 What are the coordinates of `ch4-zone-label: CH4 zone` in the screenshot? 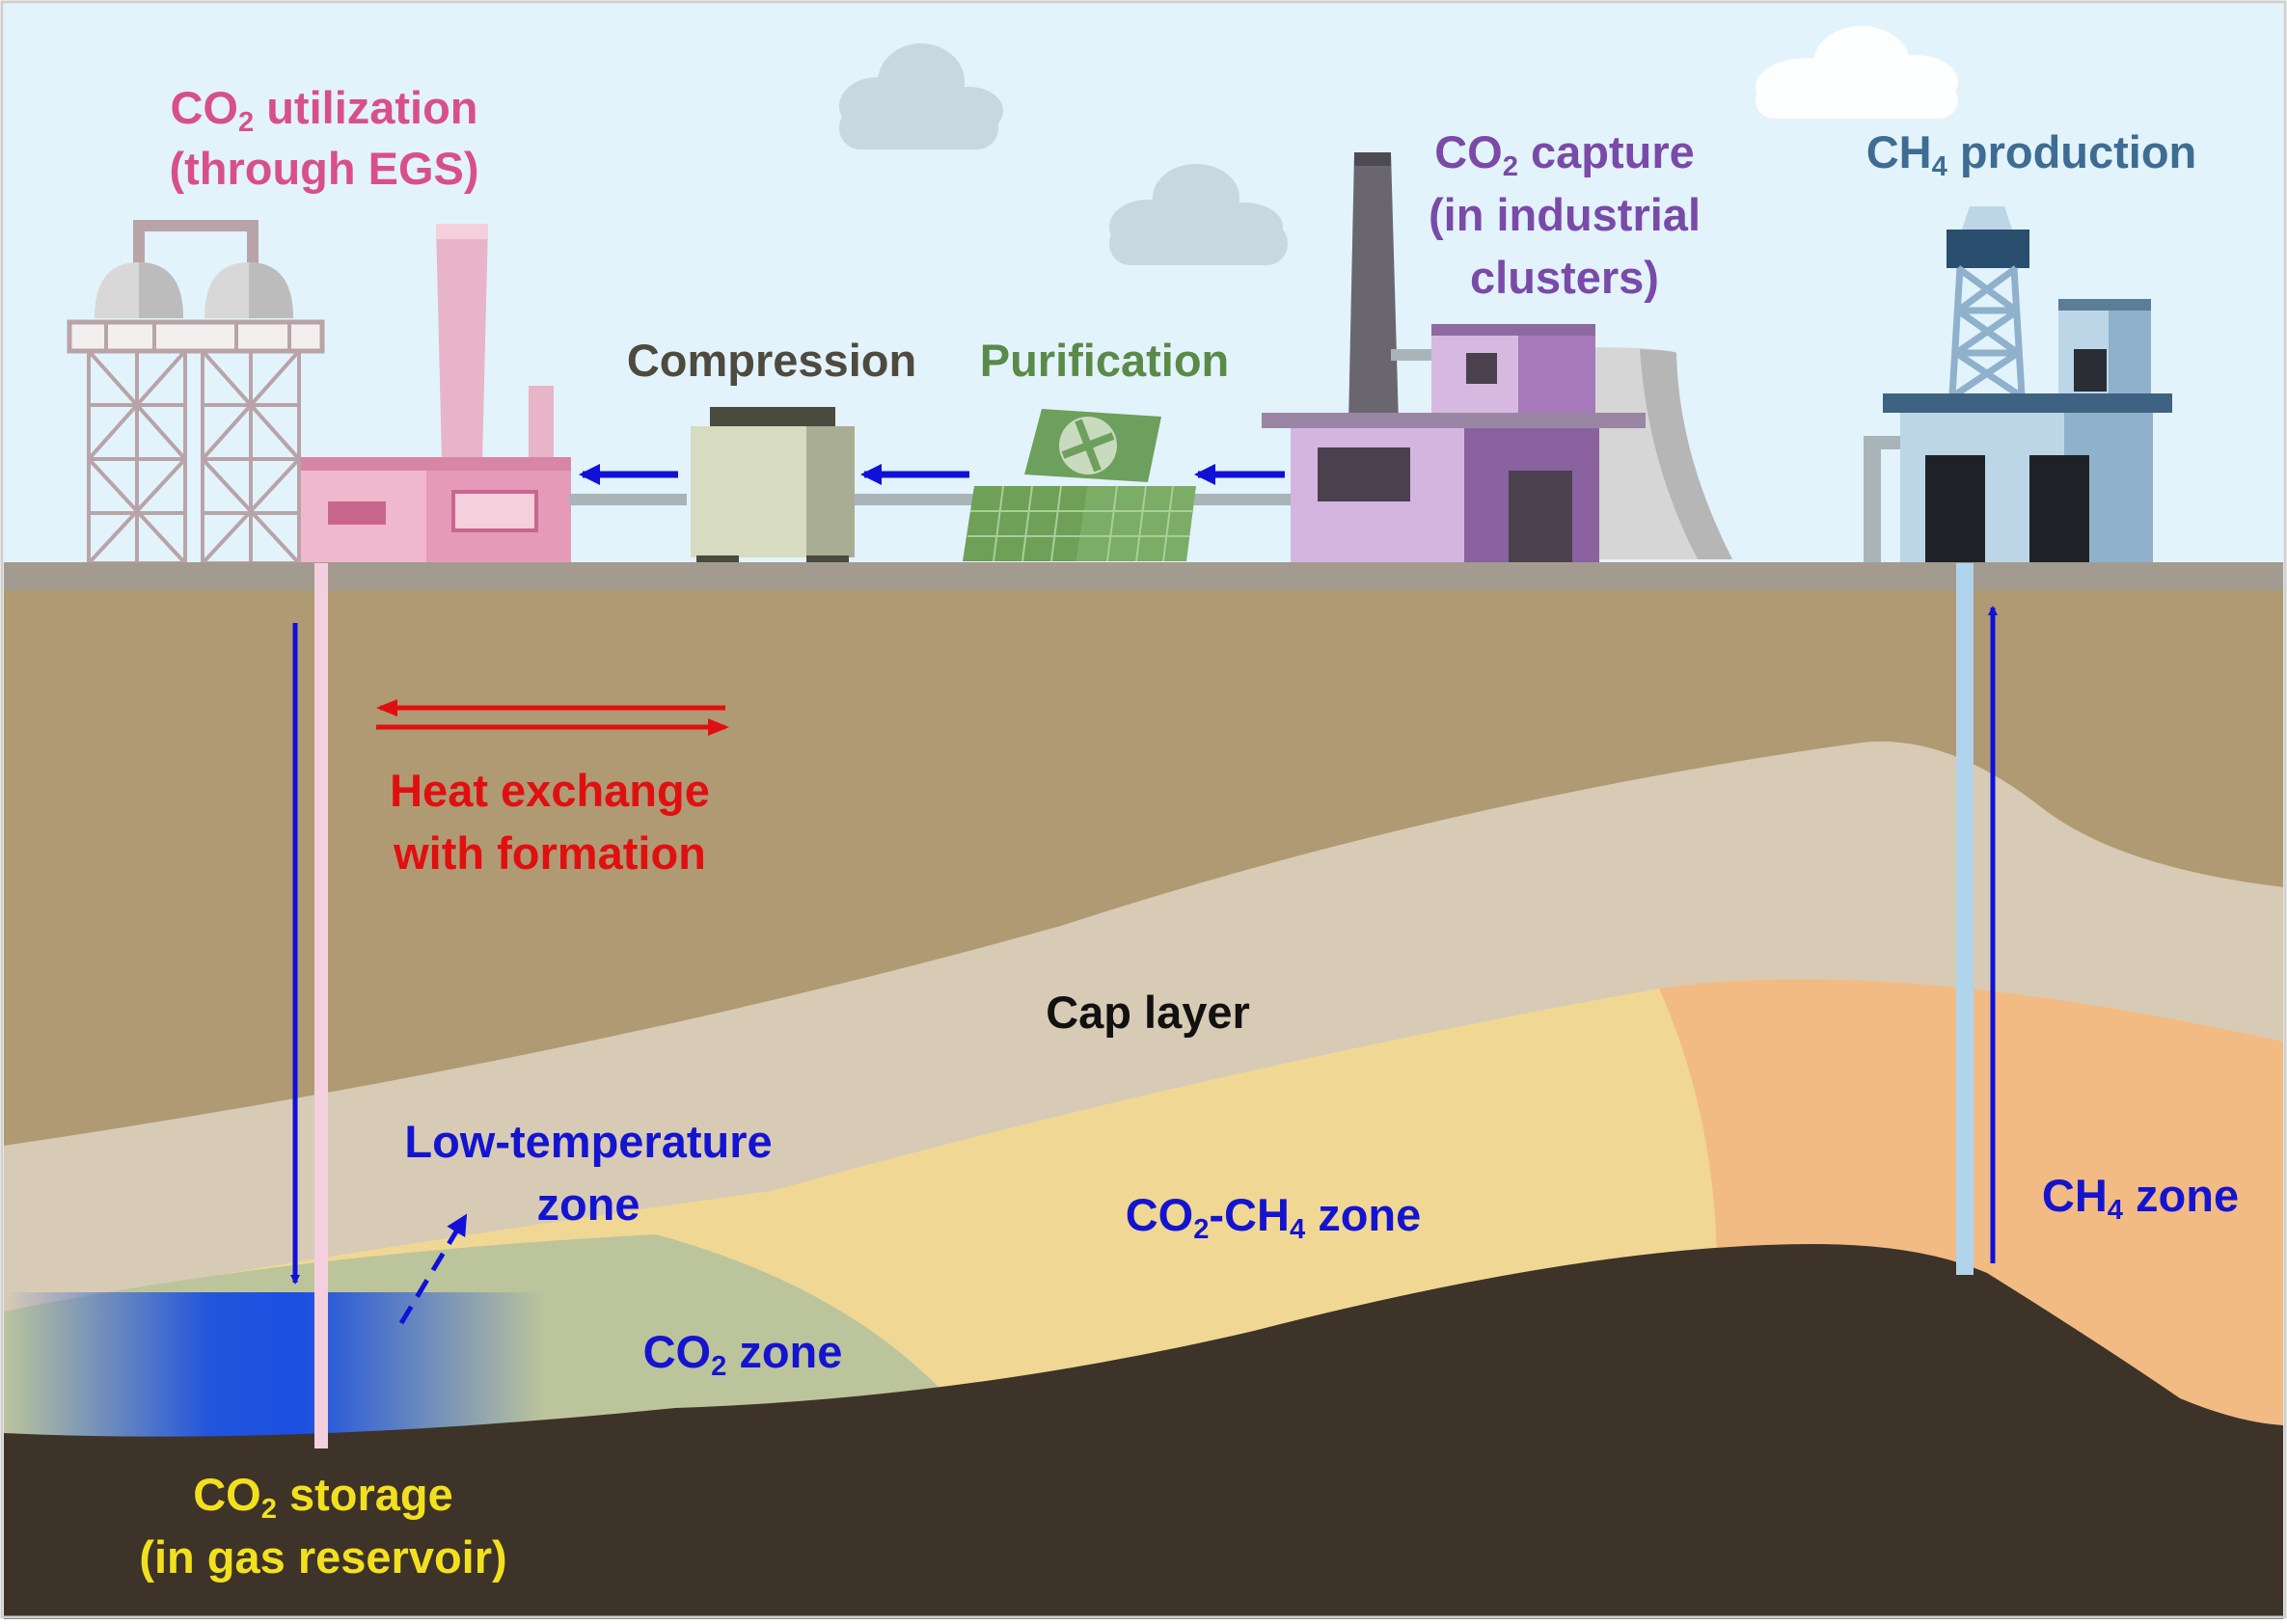 It's located at (2140, 1197).